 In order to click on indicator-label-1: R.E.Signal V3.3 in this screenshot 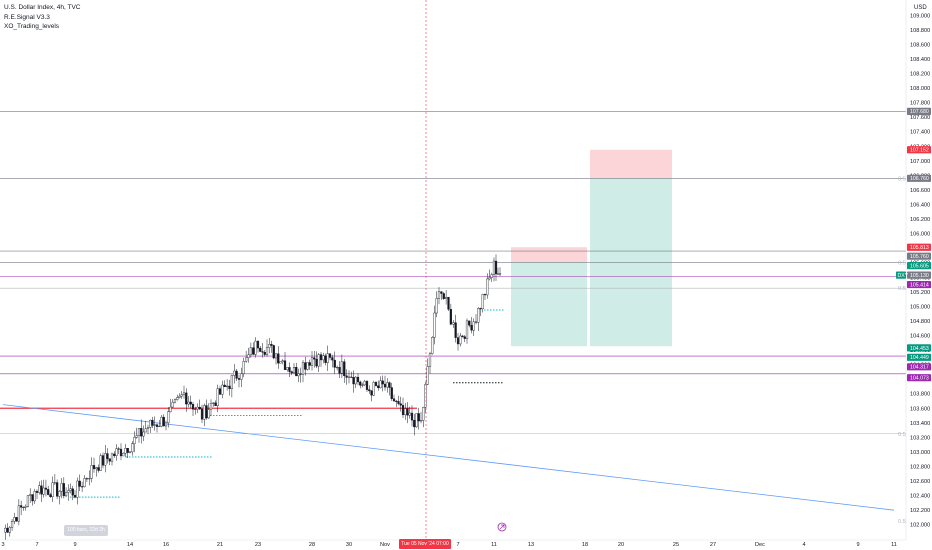, I will do `click(27, 17)`.